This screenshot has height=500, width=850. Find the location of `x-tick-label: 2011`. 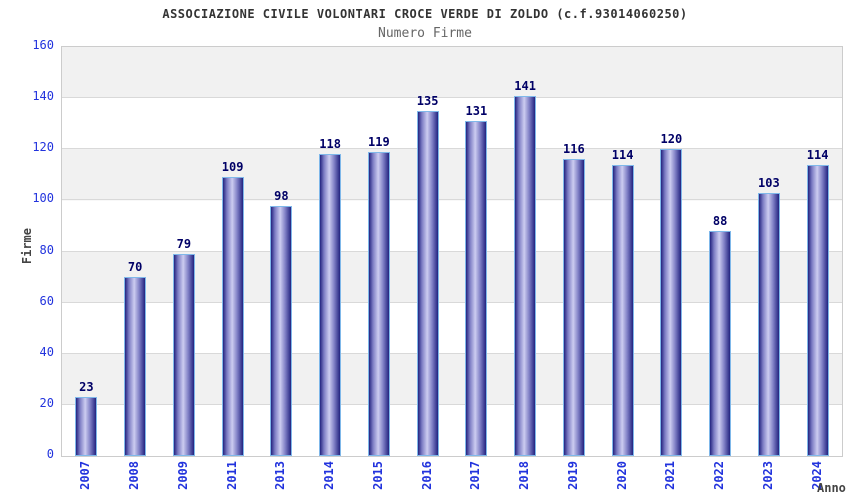

x-tick-label: 2011 is located at coordinates (231, 475).